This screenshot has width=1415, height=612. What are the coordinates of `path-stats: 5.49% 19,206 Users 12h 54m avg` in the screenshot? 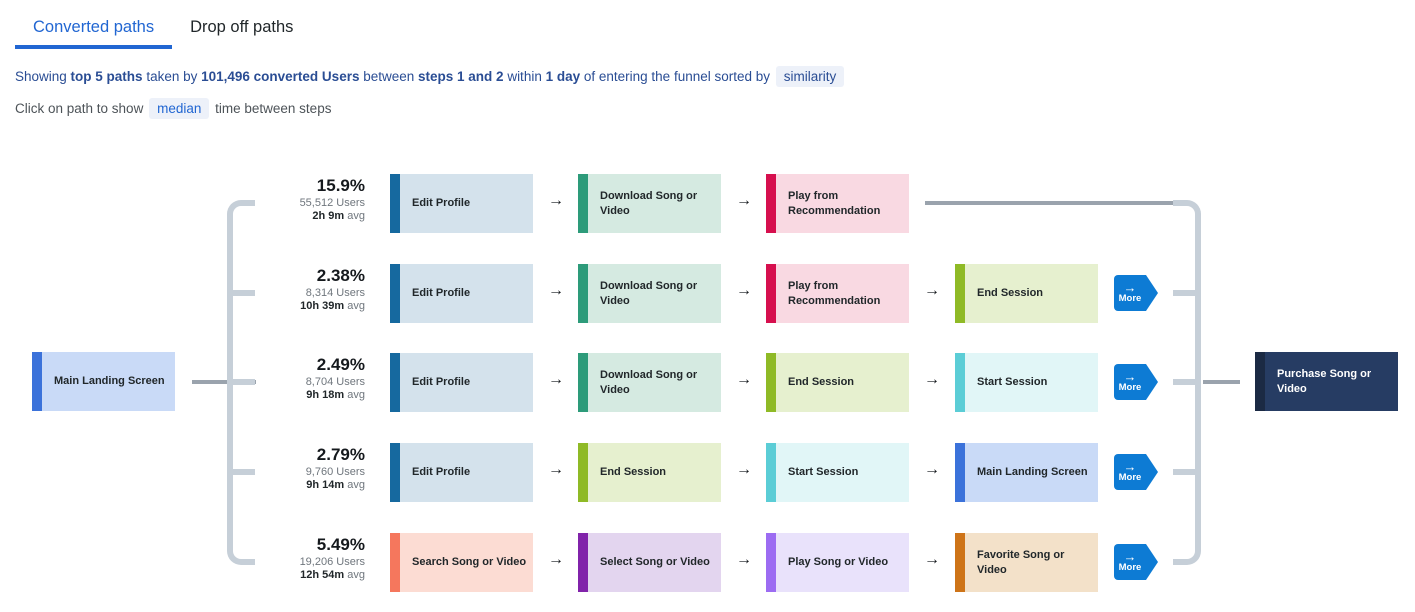 It's located at (300, 559).